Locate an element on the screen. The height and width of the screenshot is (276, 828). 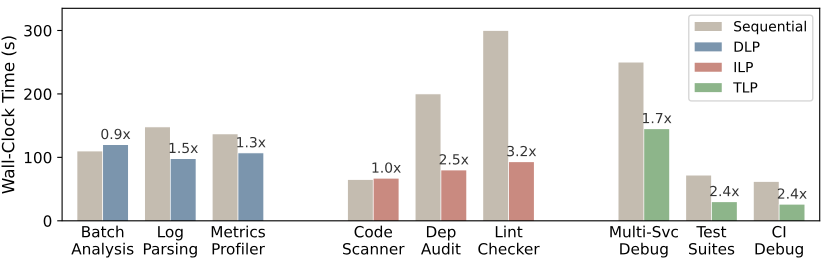
x-tick-label: Metrics Profiler is located at coordinates (238, 240).